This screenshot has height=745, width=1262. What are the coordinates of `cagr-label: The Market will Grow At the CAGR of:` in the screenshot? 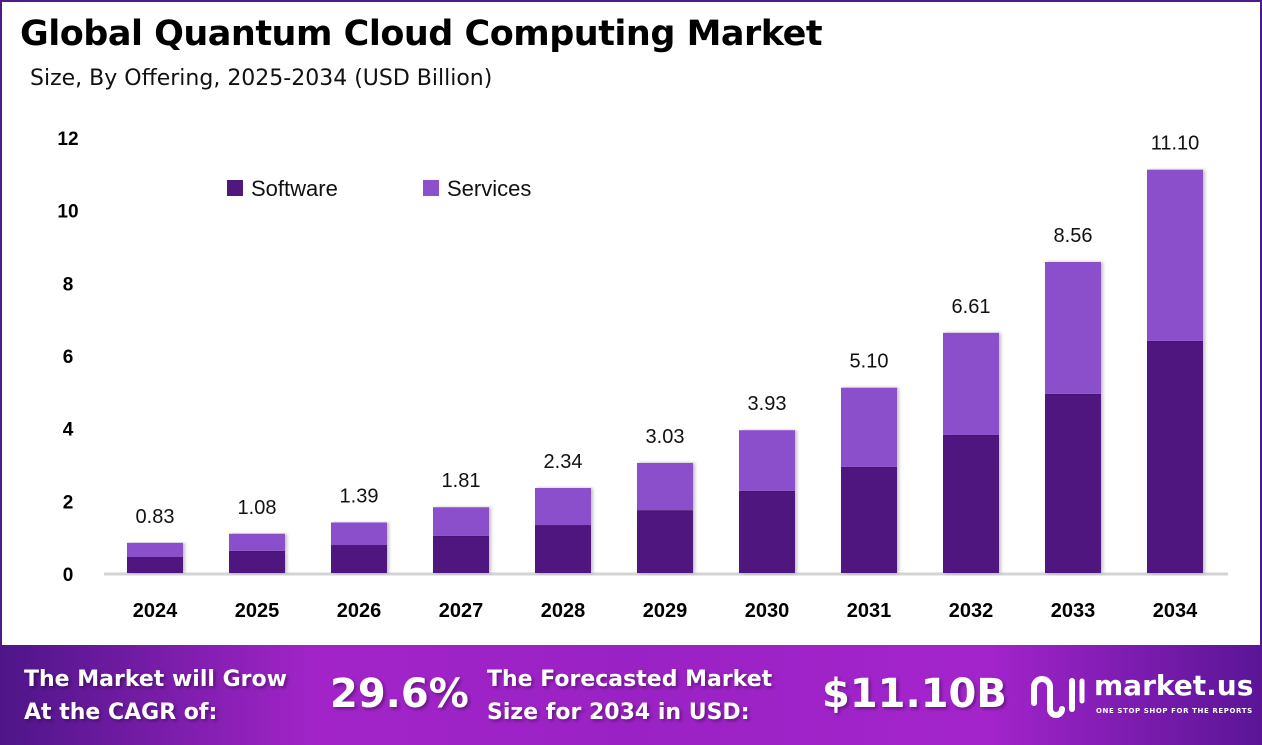 It's located at (155, 696).